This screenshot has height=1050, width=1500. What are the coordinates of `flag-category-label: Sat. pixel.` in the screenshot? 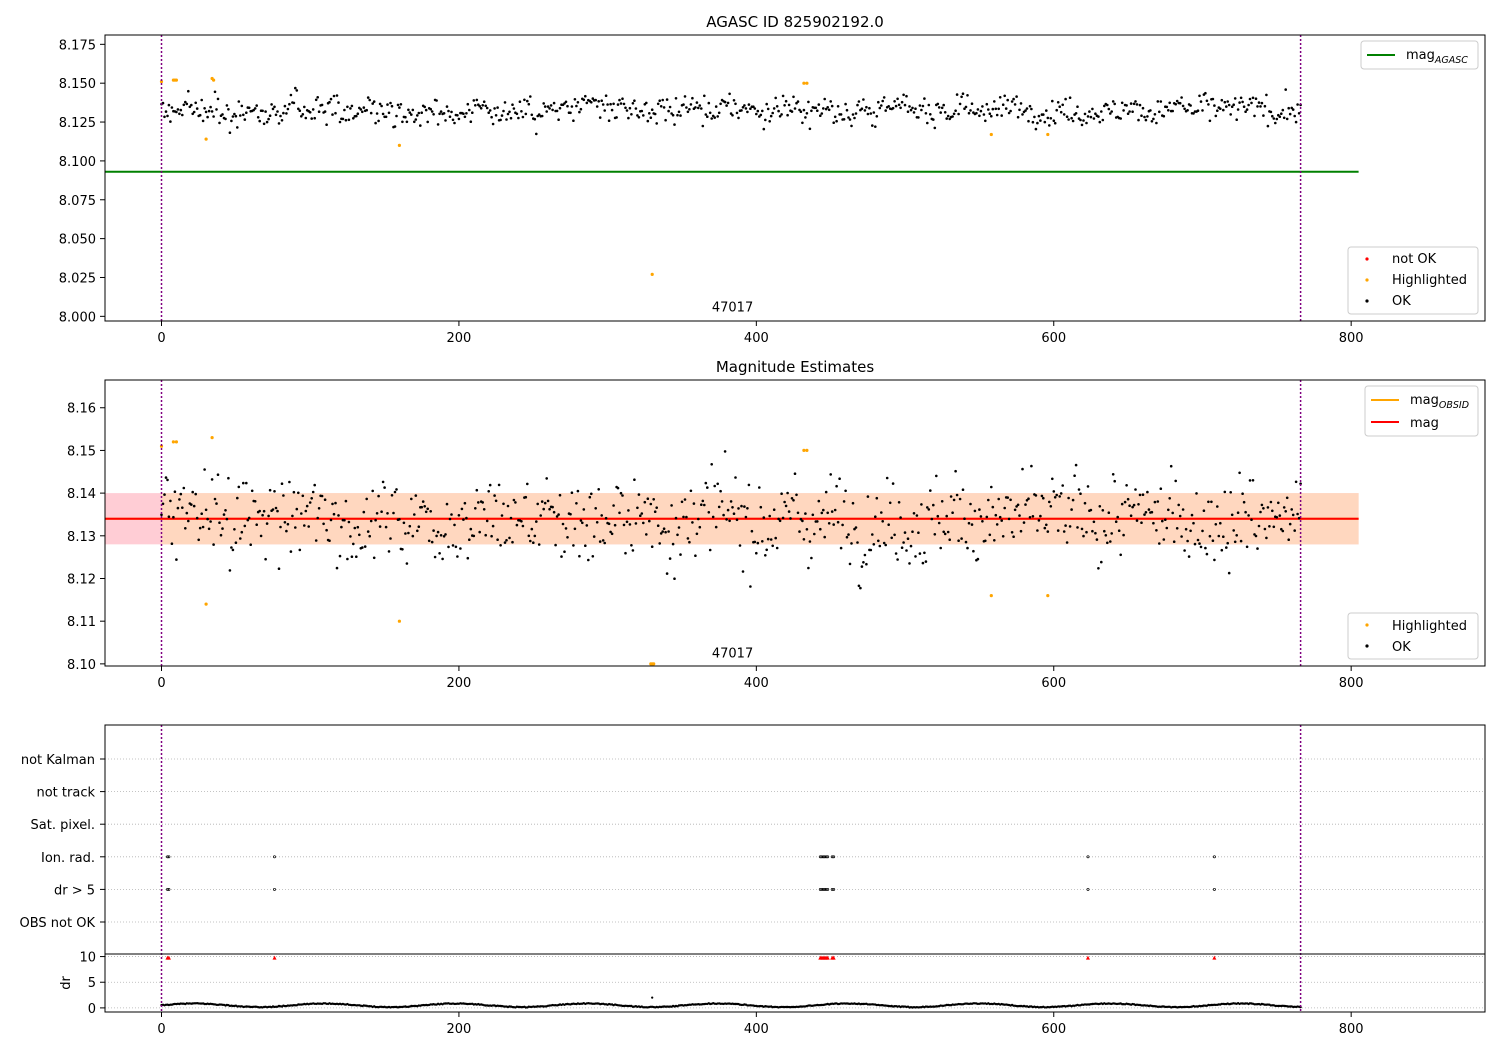 It's located at (63, 825).